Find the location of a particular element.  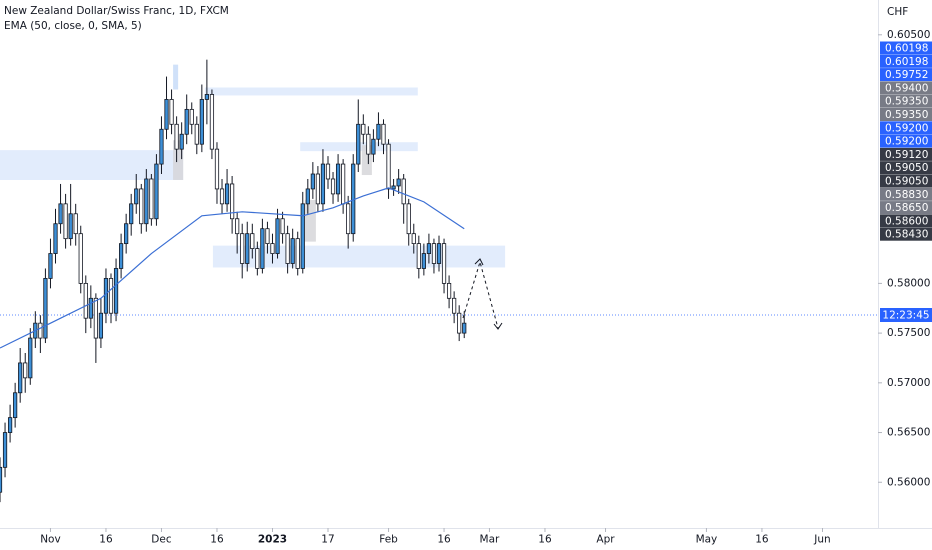

x-tick-label: Mar is located at coordinates (490, 540).